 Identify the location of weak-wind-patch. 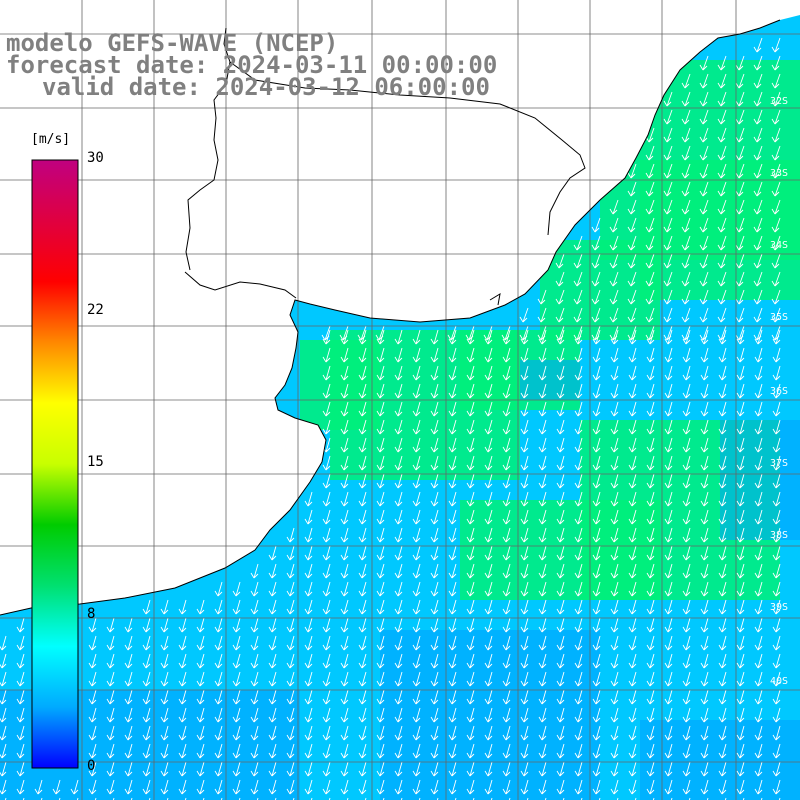
(550, 380).